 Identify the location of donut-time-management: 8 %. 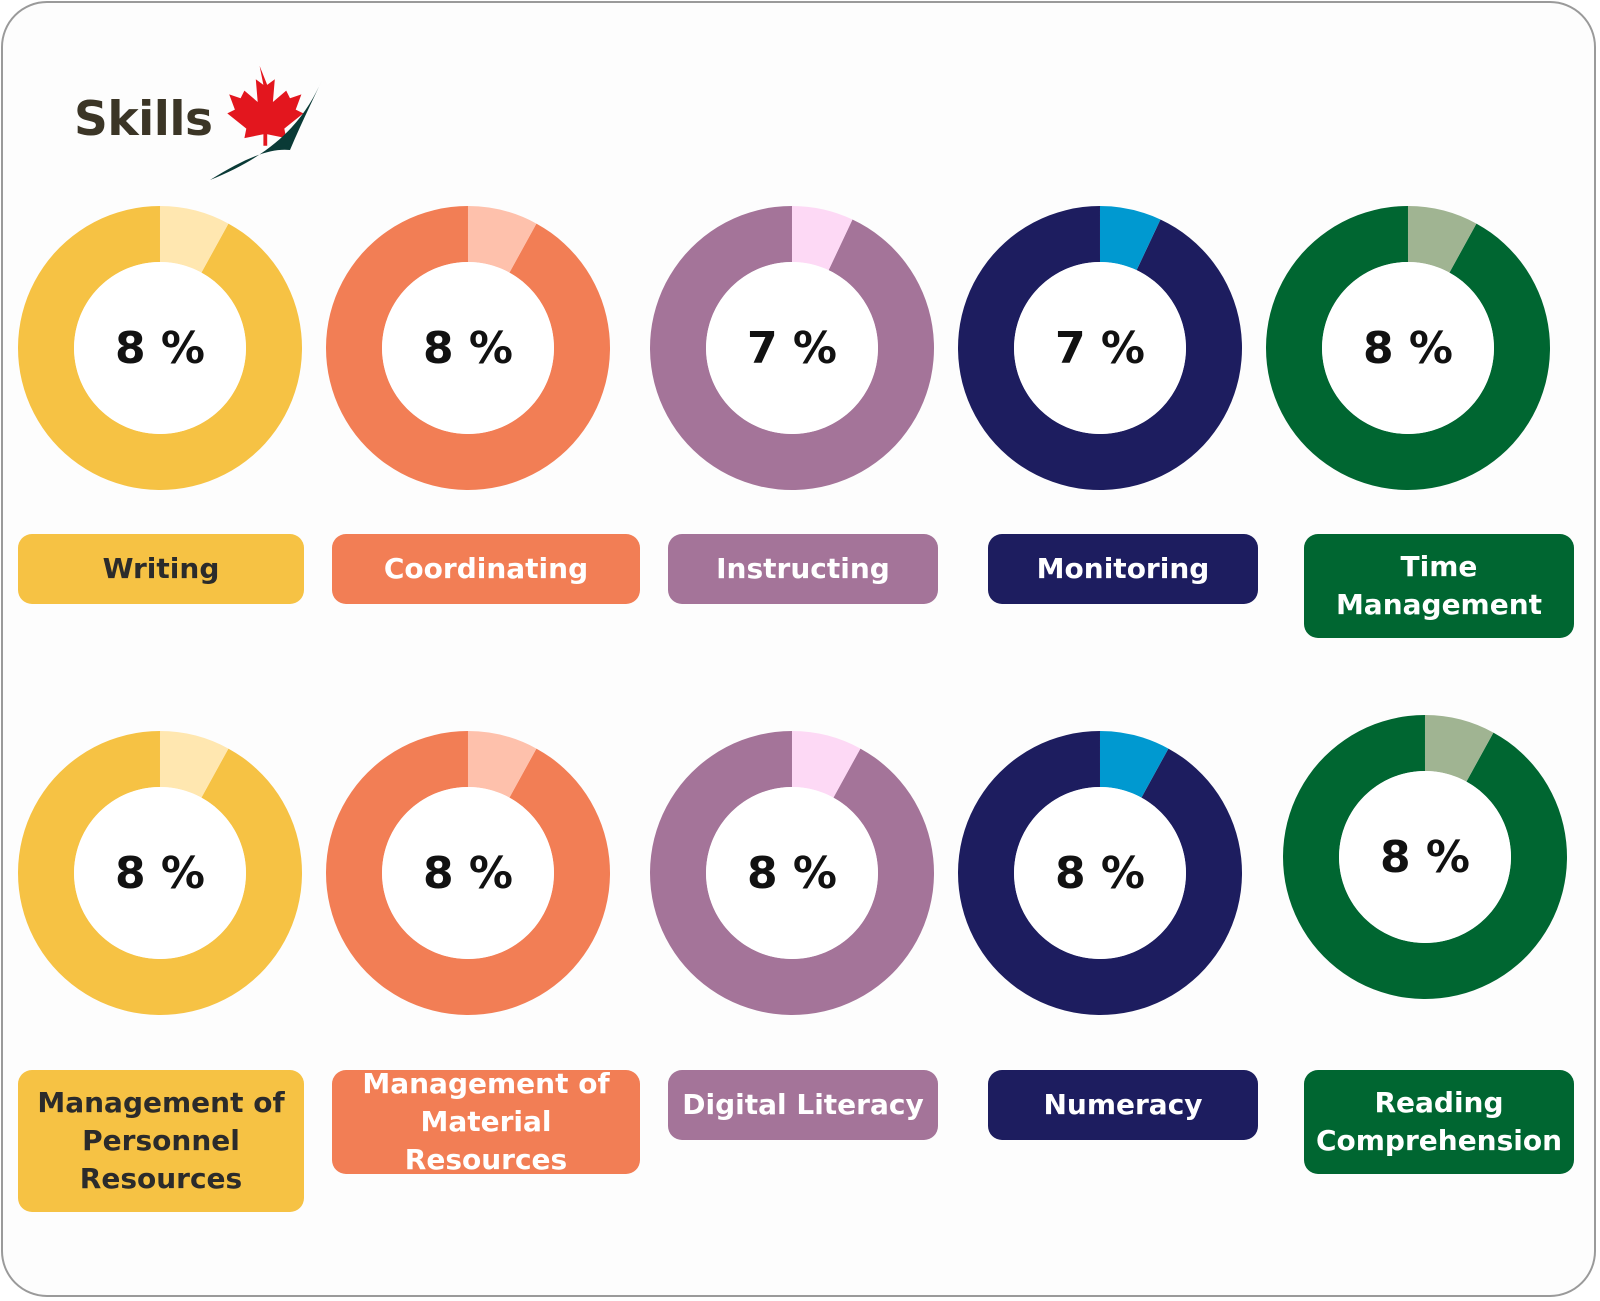
(1408, 348).